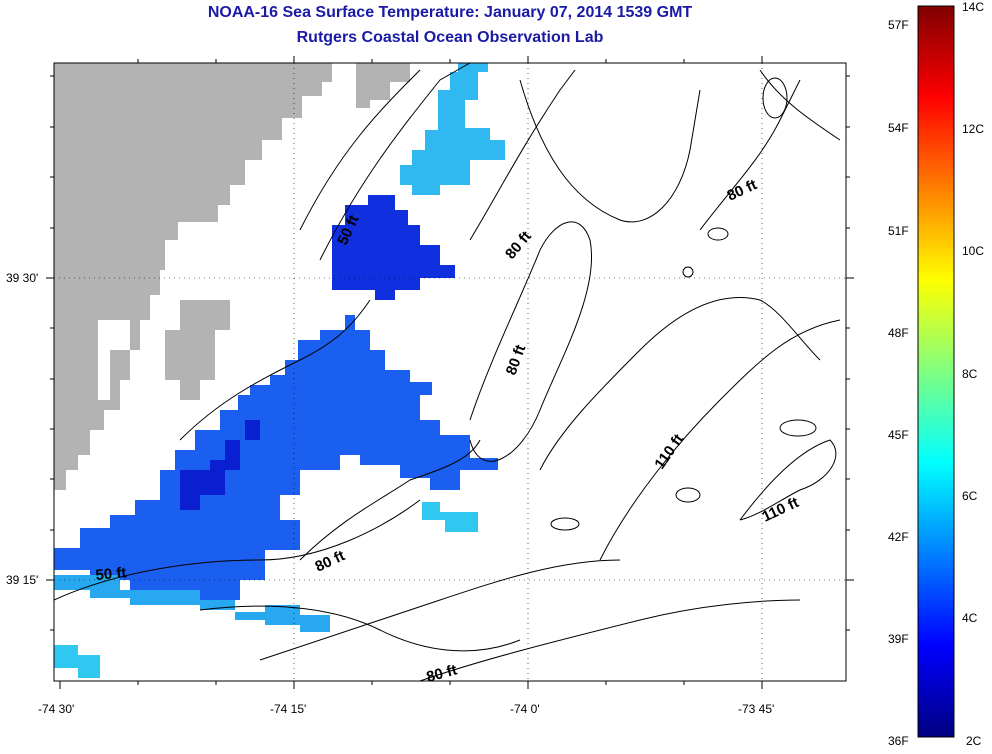 The width and height of the screenshot is (992, 754). I want to click on colorbar-c-label: 12C, so click(973, 129).